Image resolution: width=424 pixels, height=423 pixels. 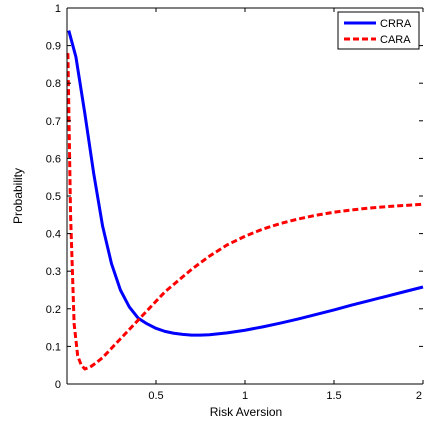 I want to click on y-tick-label: 0.9, so click(x=53, y=47).